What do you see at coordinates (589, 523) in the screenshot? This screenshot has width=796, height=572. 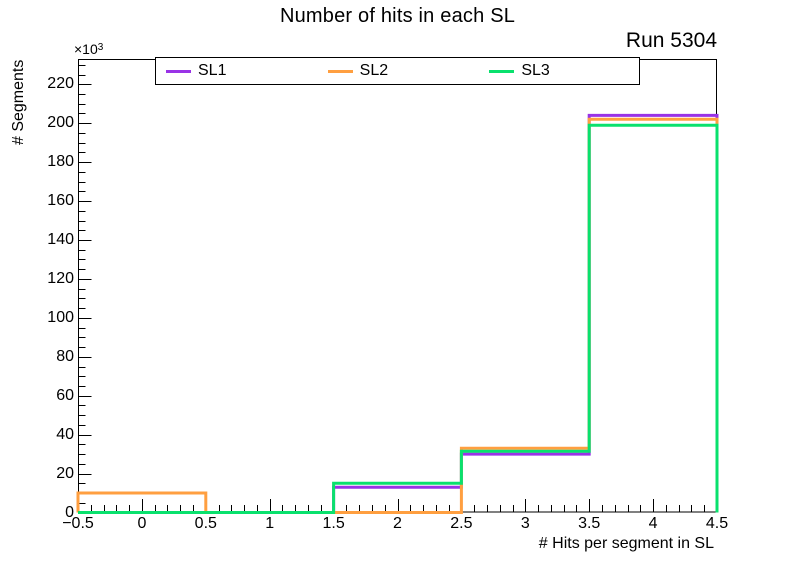 I see `x-tick-label: 3.5` at bounding box center [589, 523].